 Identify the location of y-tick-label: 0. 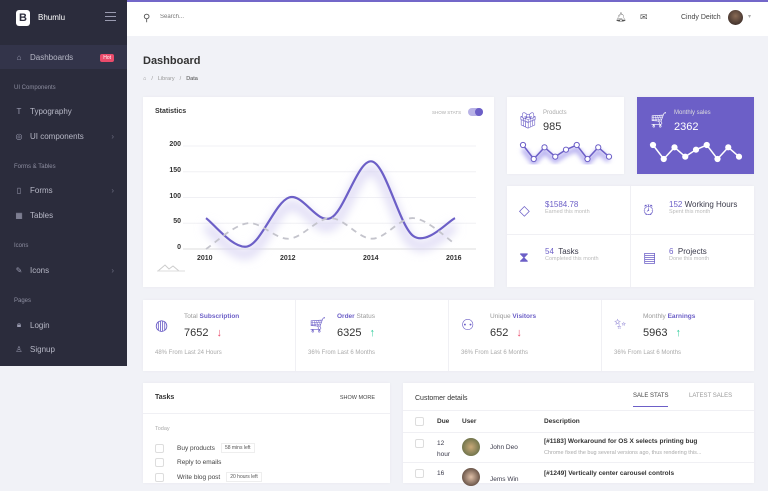
(179, 247).